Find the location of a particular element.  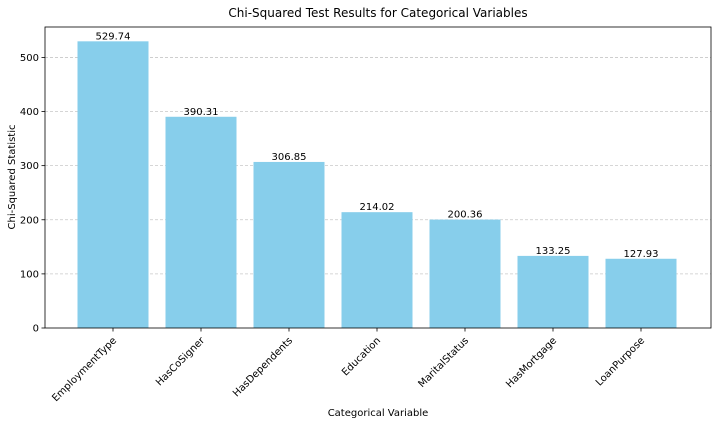

bar-maritalstatus is located at coordinates (465, 273).